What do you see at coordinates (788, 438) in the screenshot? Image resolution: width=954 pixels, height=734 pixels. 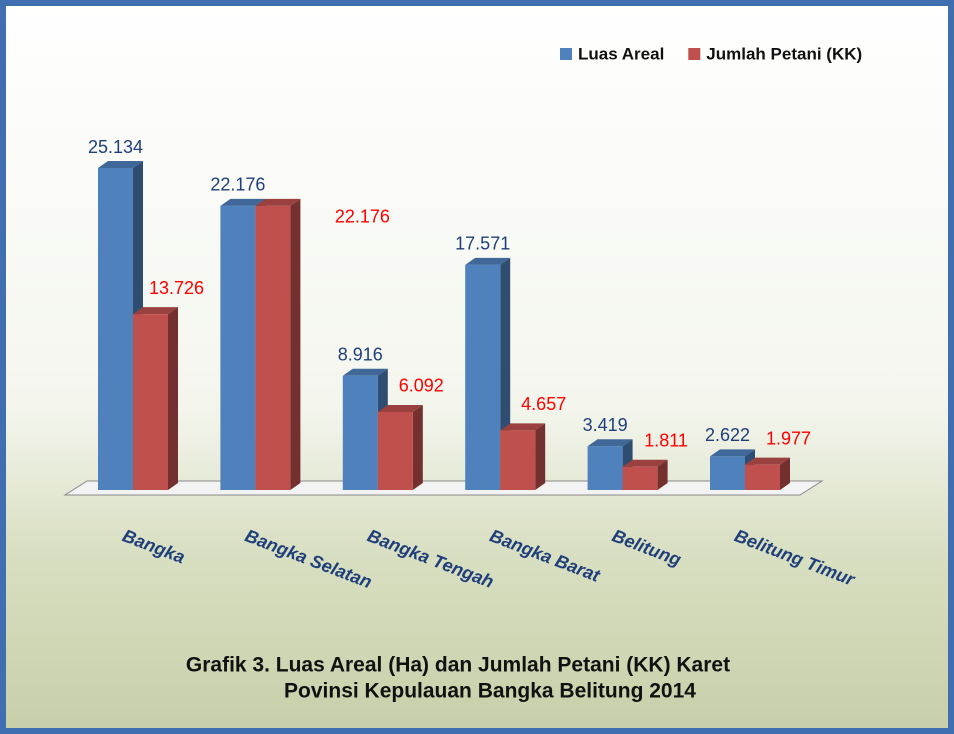 I see `data-label: 1.977` at bounding box center [788, 438].